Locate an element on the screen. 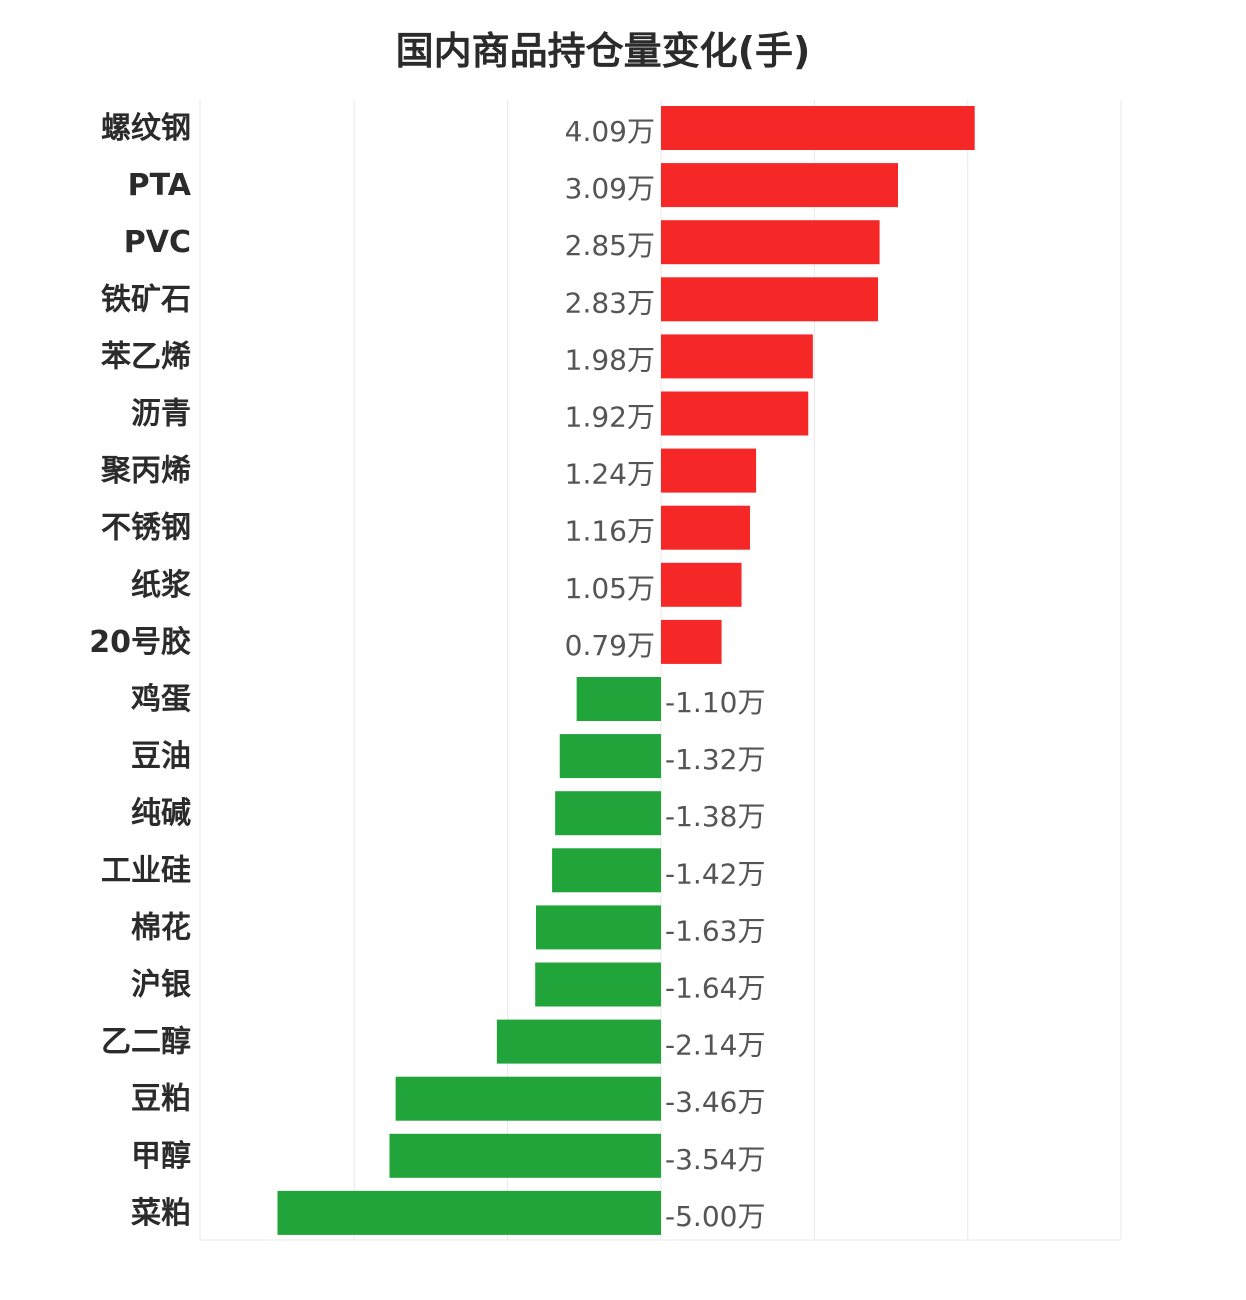 The image size is (1246, 1300). data-label: 2.85万 is located at coordinates (610, 245).